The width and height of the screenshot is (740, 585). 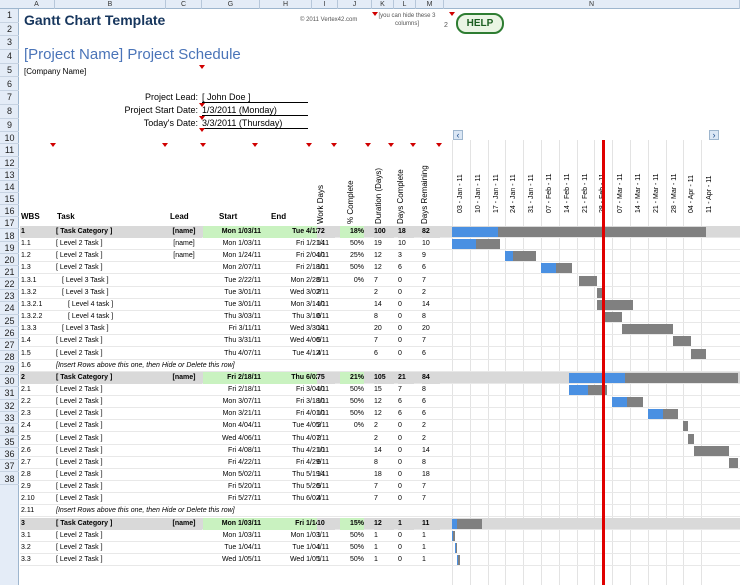 What do you see at coordinates (255, 97) in the screenshot?
I see `project-lead-value: [ John Doe ]` at bounding box center [255, 97].